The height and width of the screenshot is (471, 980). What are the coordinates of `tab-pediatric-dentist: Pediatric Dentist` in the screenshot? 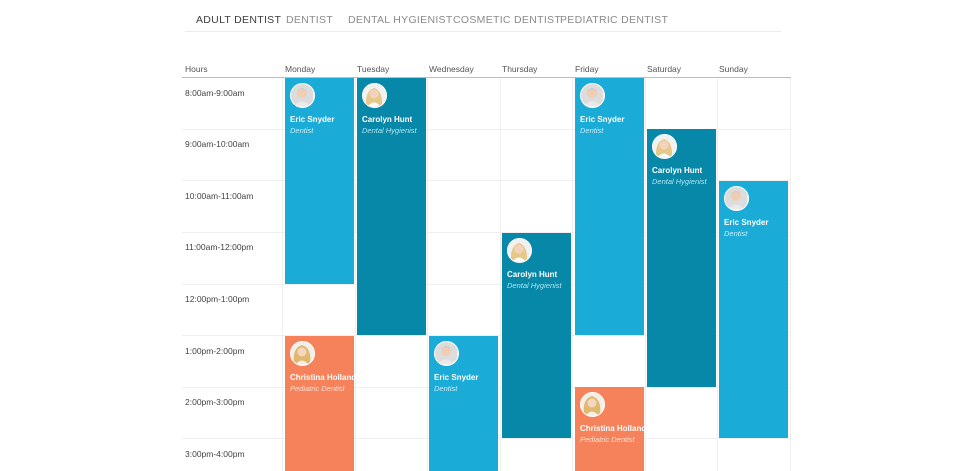 It's located at (614, 20).